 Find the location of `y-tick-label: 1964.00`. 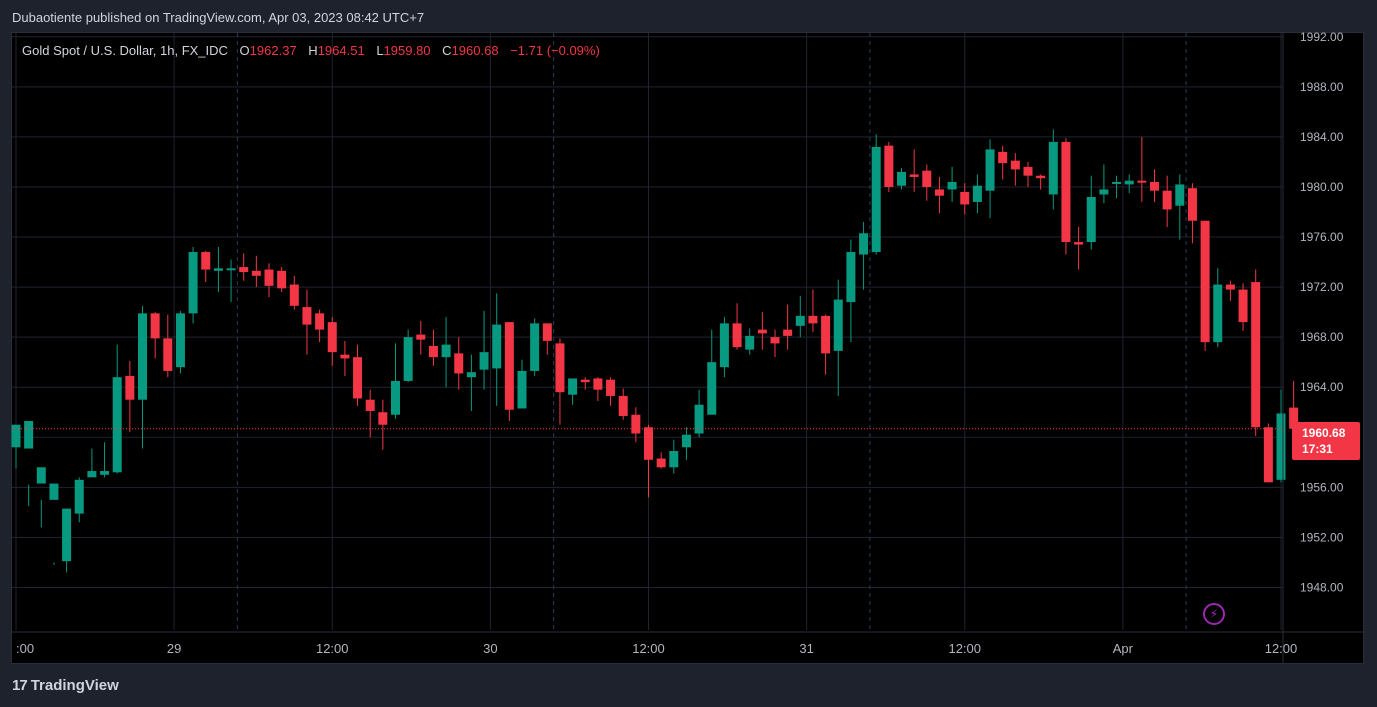

y-tick-label: 1964.00 is located at coordinates (1322, 387).